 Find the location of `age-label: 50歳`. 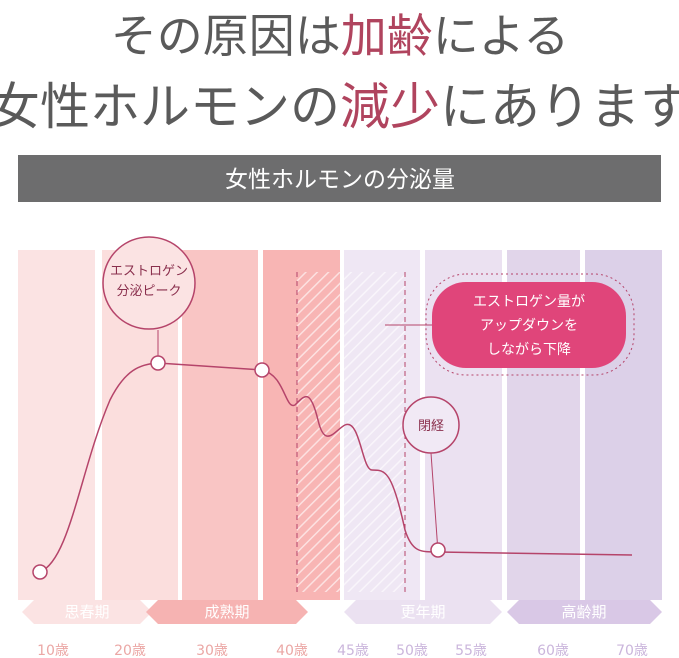

age-label: 50歳 is located at coordinates (412, 650).